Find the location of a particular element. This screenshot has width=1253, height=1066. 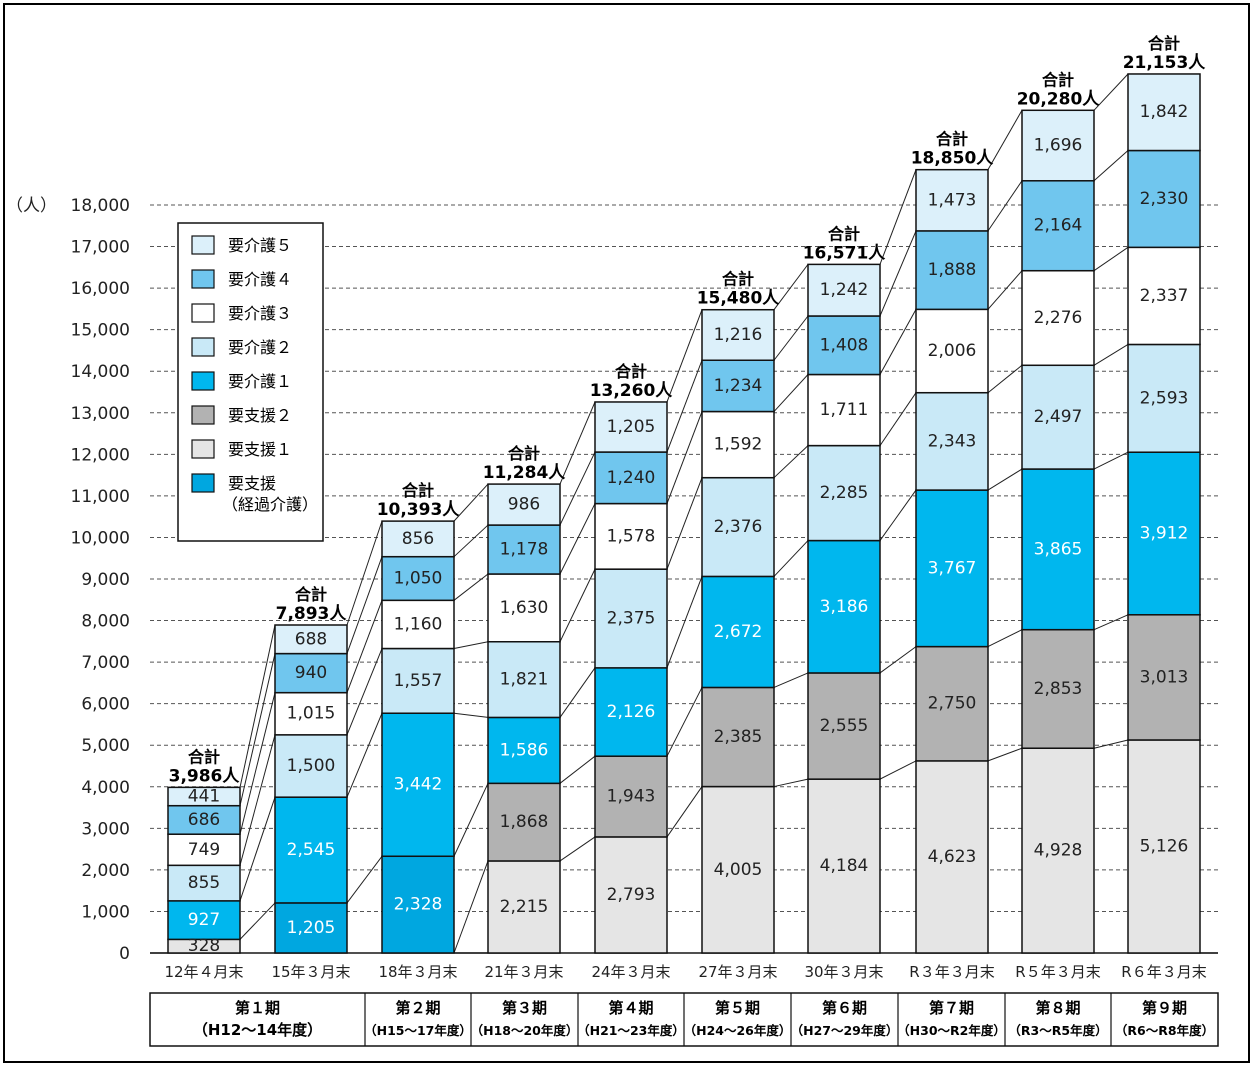

legend-label: 要支援２ is located at coordinates (260, 415).